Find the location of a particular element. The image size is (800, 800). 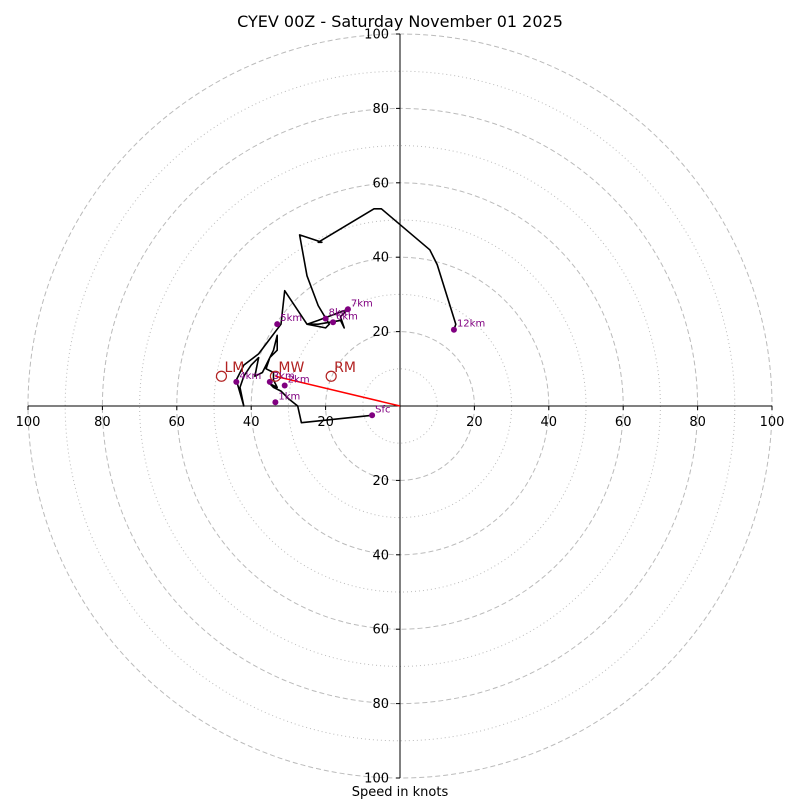

storm-motion-mw-marker is located at coordinates (275, 376).